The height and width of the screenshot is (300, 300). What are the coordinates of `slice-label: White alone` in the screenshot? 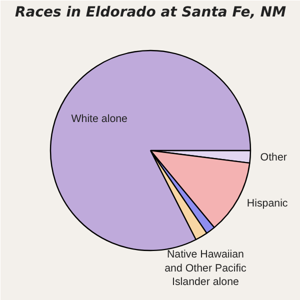 It's located at (99, 119).